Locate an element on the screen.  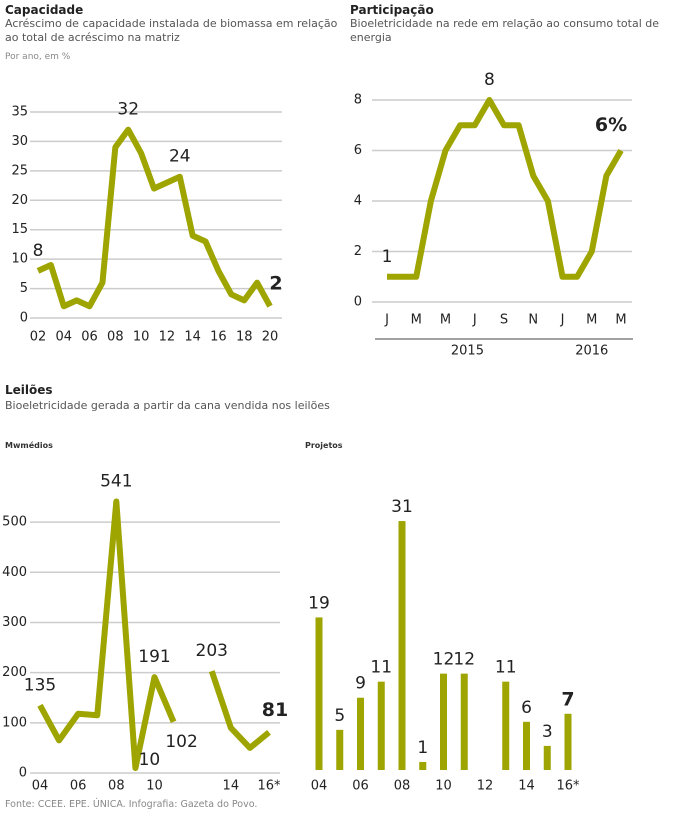
y-tick-label: 30 is located at coordinates (19, 141).